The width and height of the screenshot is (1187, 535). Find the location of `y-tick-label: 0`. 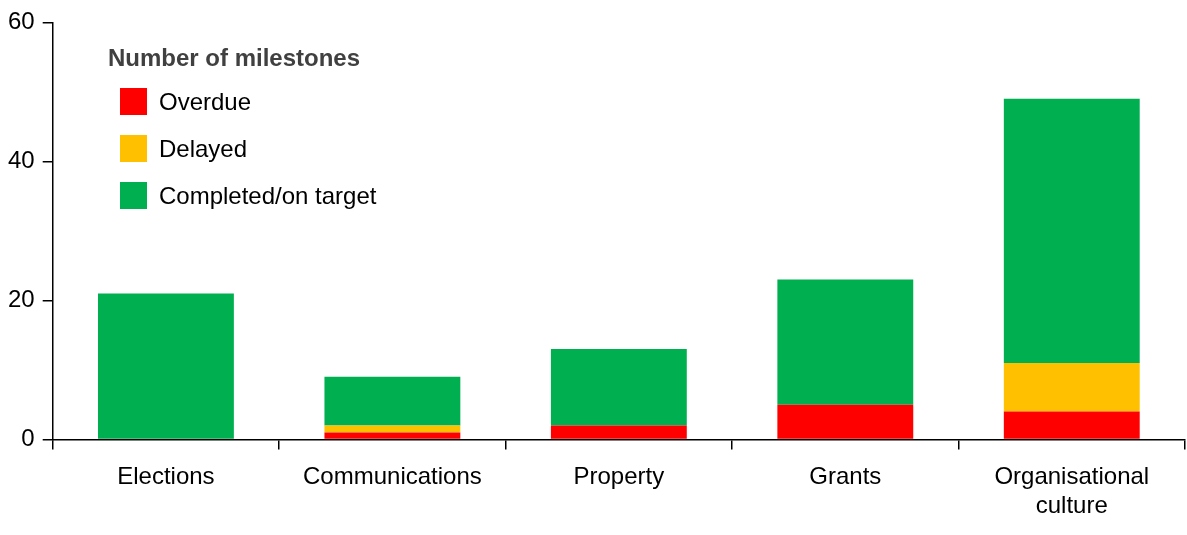

y-tick-label: 0 is located at coordinates (28, 438).